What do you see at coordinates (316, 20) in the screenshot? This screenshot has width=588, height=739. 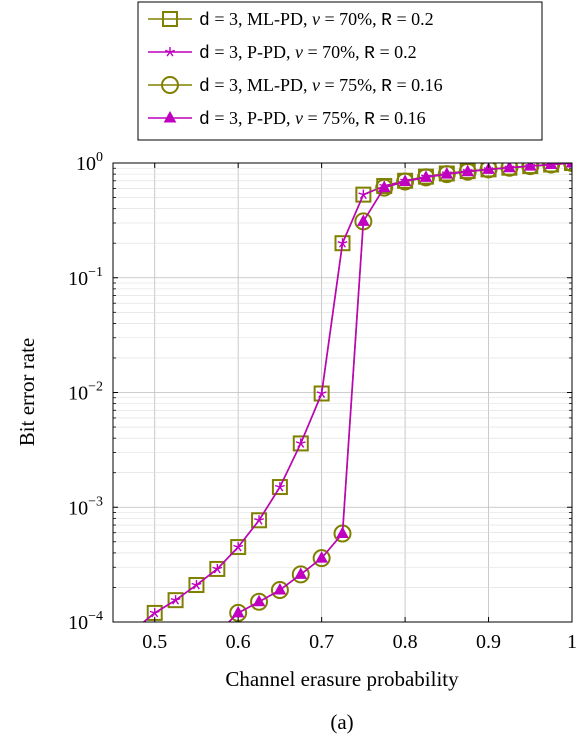 I see `legend-label: d = 3, ML-PD, ν = 70%, R = 0.2` at bounding box center [316, 20].